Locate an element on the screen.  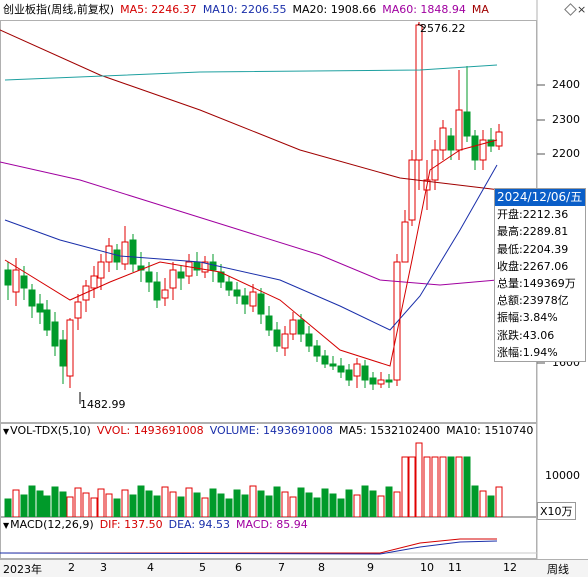
ma60-value: MA60: 1848.94 is located at coordinates (424, 9).